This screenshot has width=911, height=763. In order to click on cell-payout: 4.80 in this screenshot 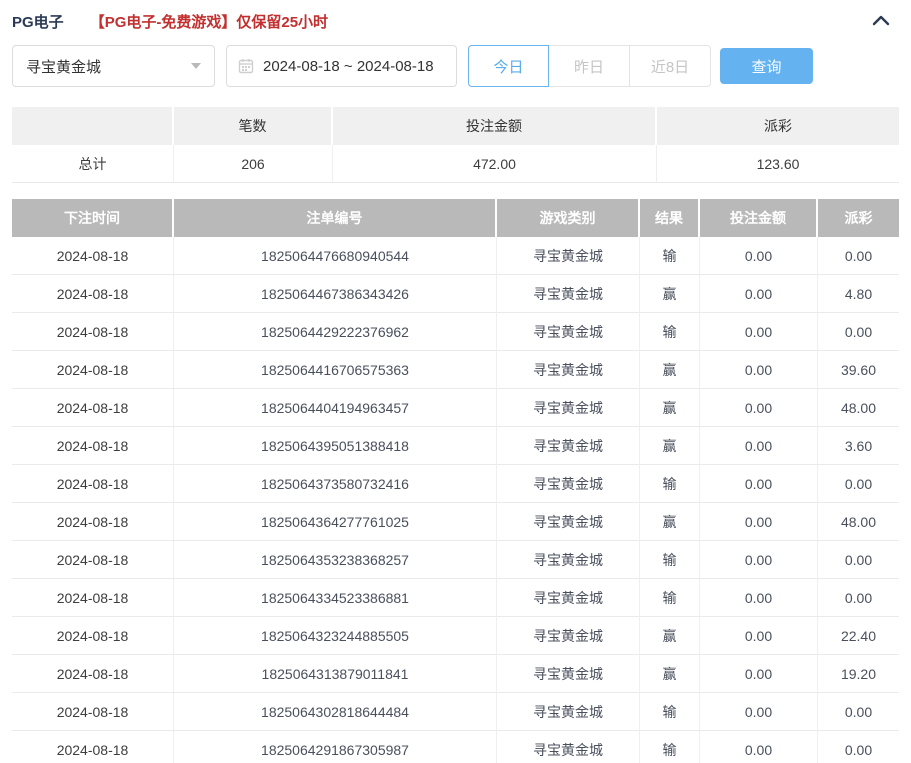, I will do `click(858, 294)`.